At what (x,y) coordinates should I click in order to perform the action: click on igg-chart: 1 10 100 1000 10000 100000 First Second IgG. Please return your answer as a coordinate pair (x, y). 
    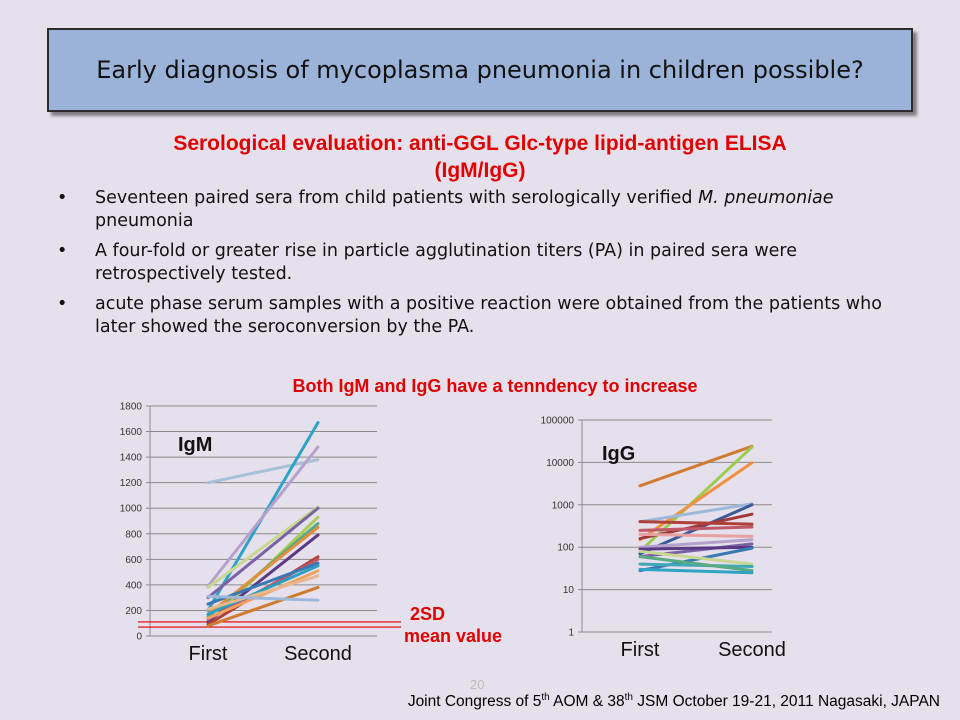
    Looking at the image, I should click on (663, 539).